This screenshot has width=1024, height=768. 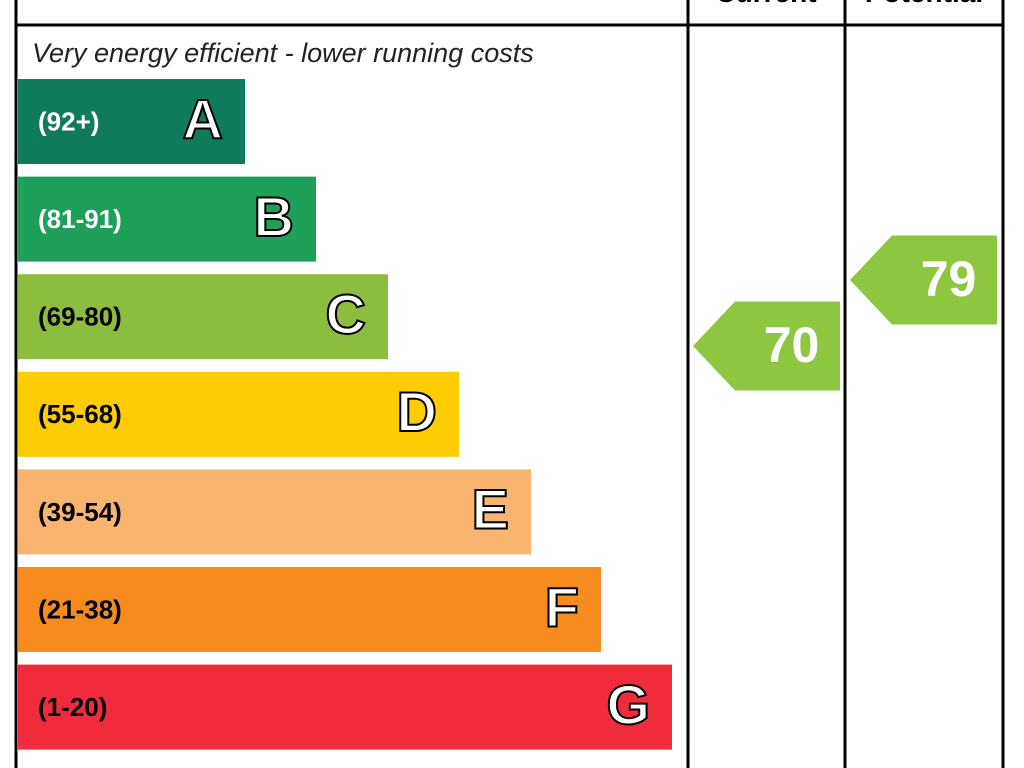 I want to click on band-letter: E, so click(x=490, y=509).